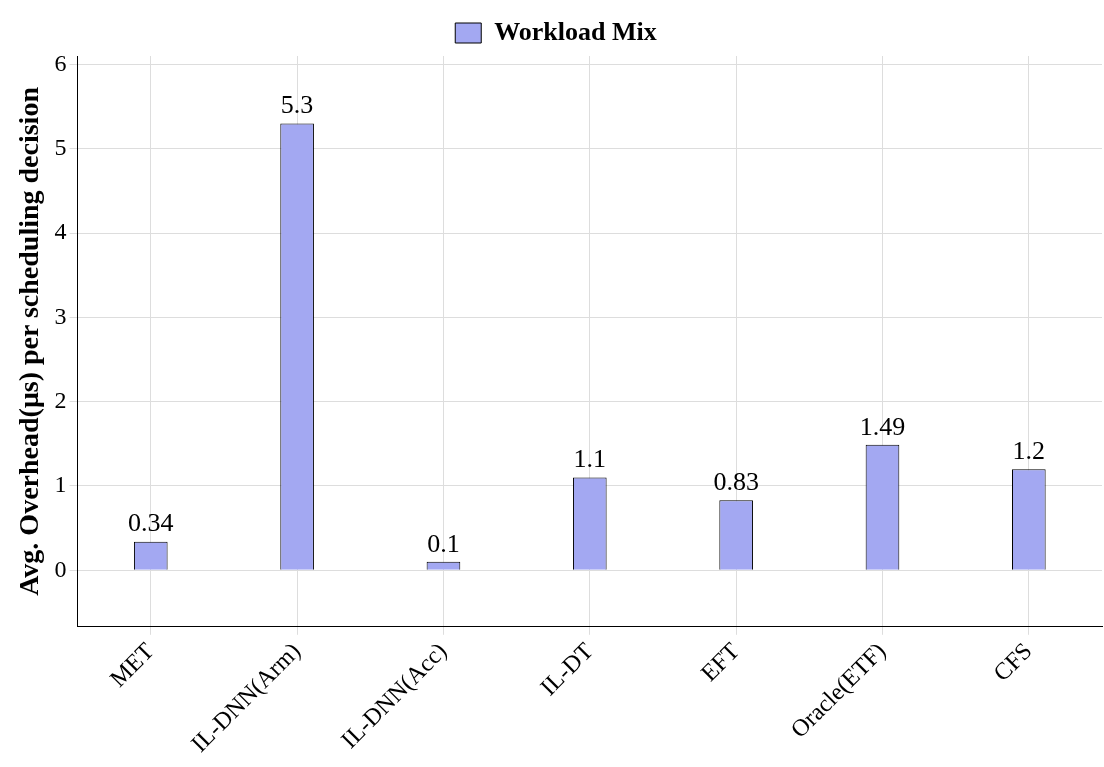 The height and width of the screenshot is (767, 1104). I want to click on data-label: 0.83, so click(736, 482).